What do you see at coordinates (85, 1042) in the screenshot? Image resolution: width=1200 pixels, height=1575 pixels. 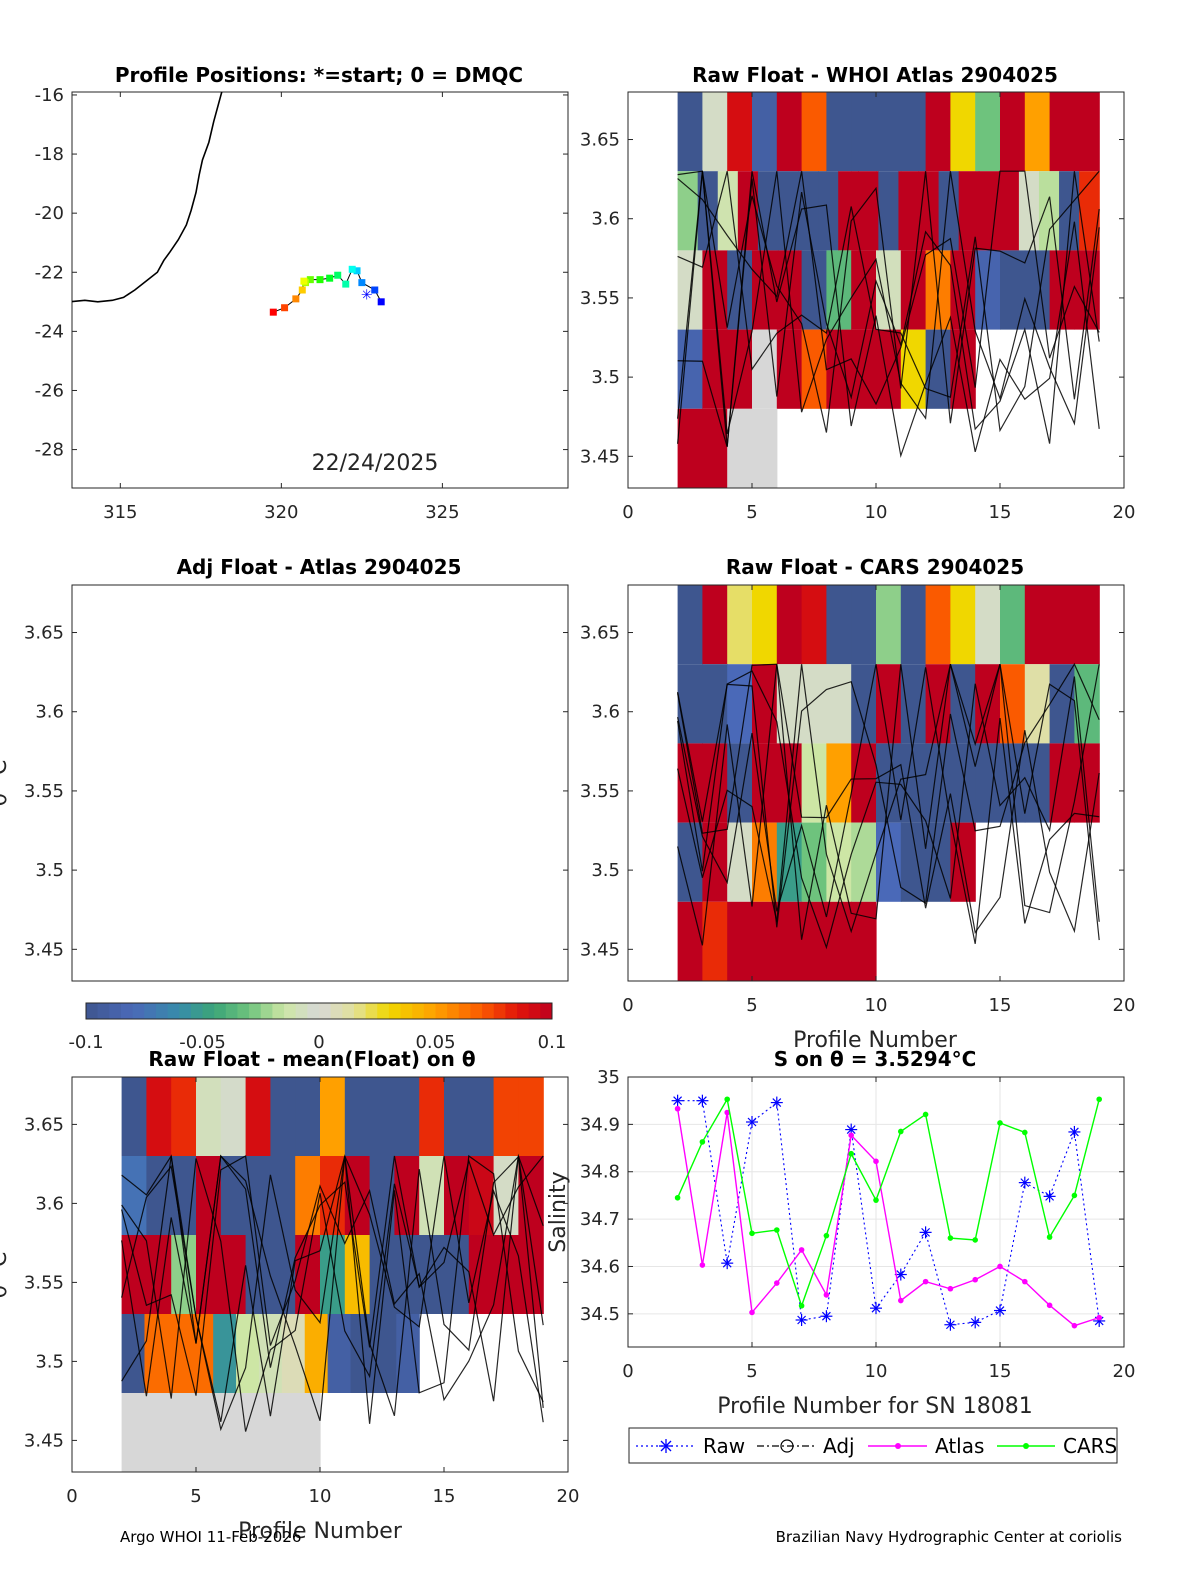 I see `colorbar-tick-label: -0.1` at bounding box center [85, 1042].